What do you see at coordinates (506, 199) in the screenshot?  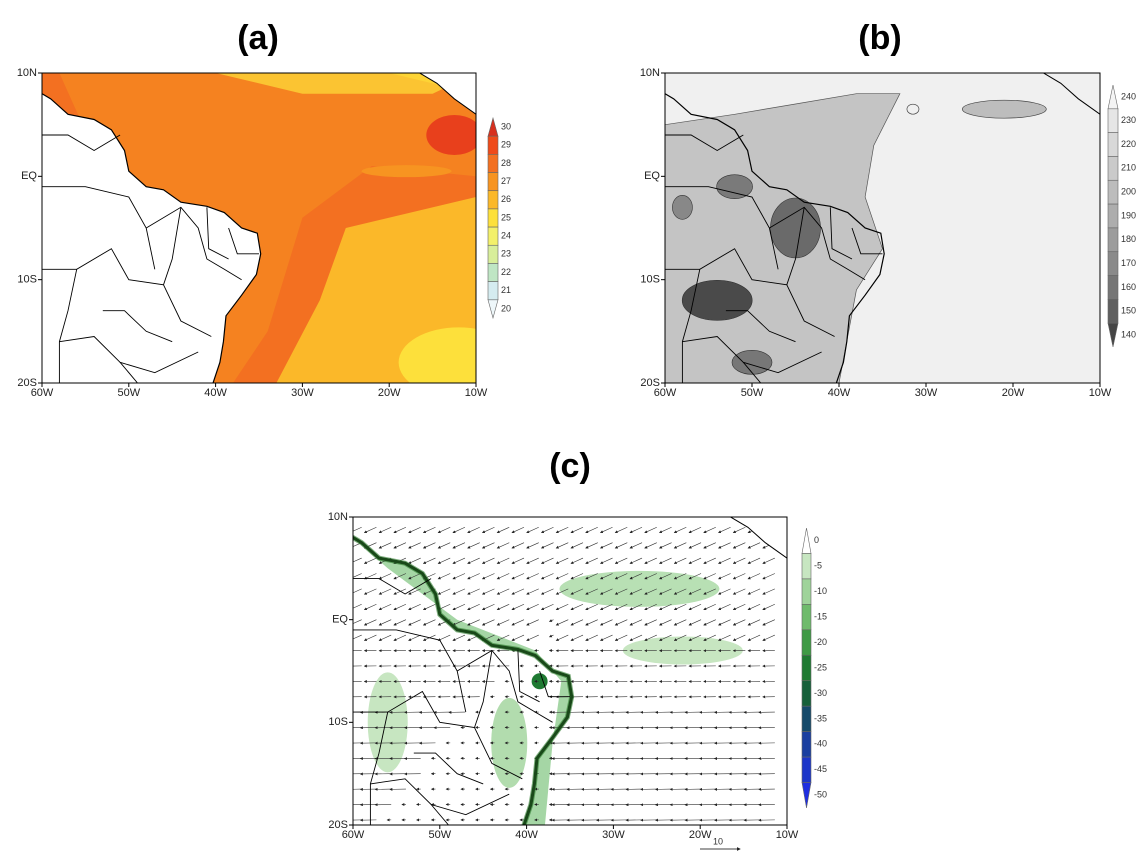 I see `colorbar-label: 26` at bounding box center [506, 199].